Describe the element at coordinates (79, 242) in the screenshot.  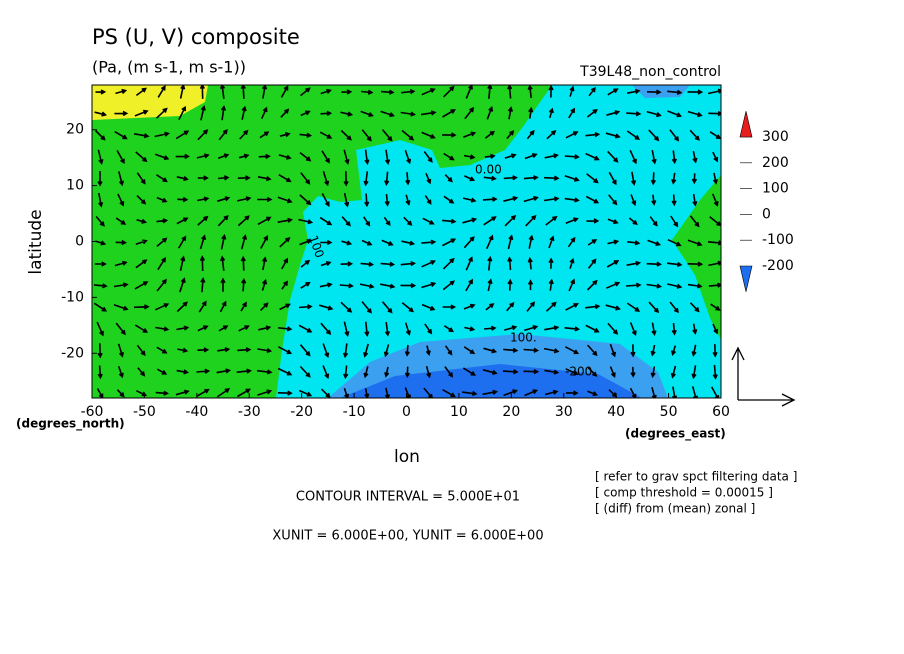
I see `y-tick-label: 0` at that location.